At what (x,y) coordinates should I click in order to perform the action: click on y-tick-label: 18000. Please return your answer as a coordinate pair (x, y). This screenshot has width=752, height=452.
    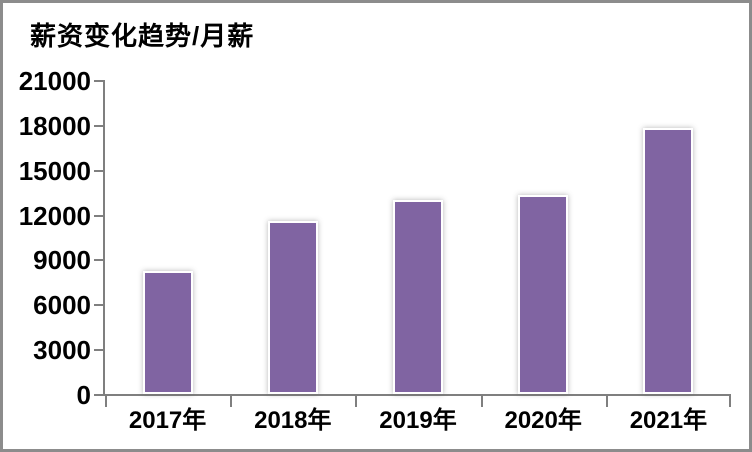
    Looking at the image, I should click on (54, 125).